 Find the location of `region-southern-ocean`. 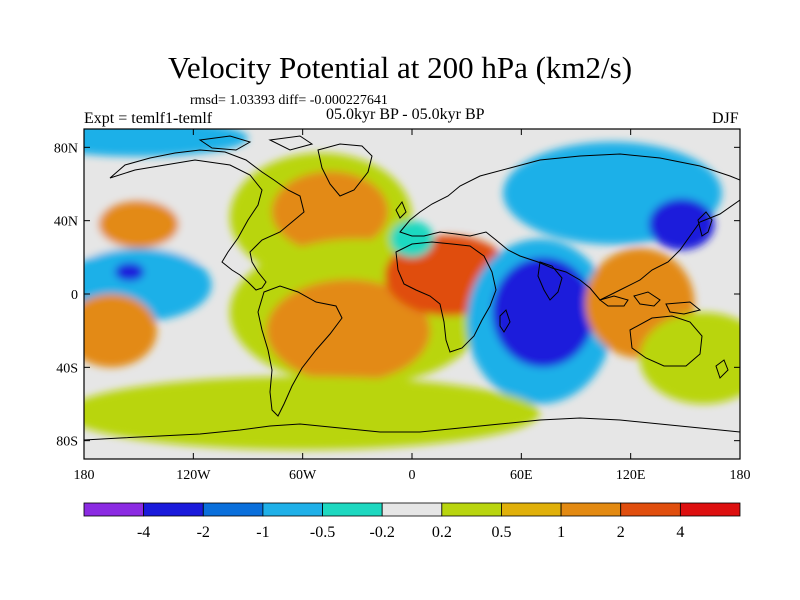

region-southern-ocean is located at coordinates (312, 413).